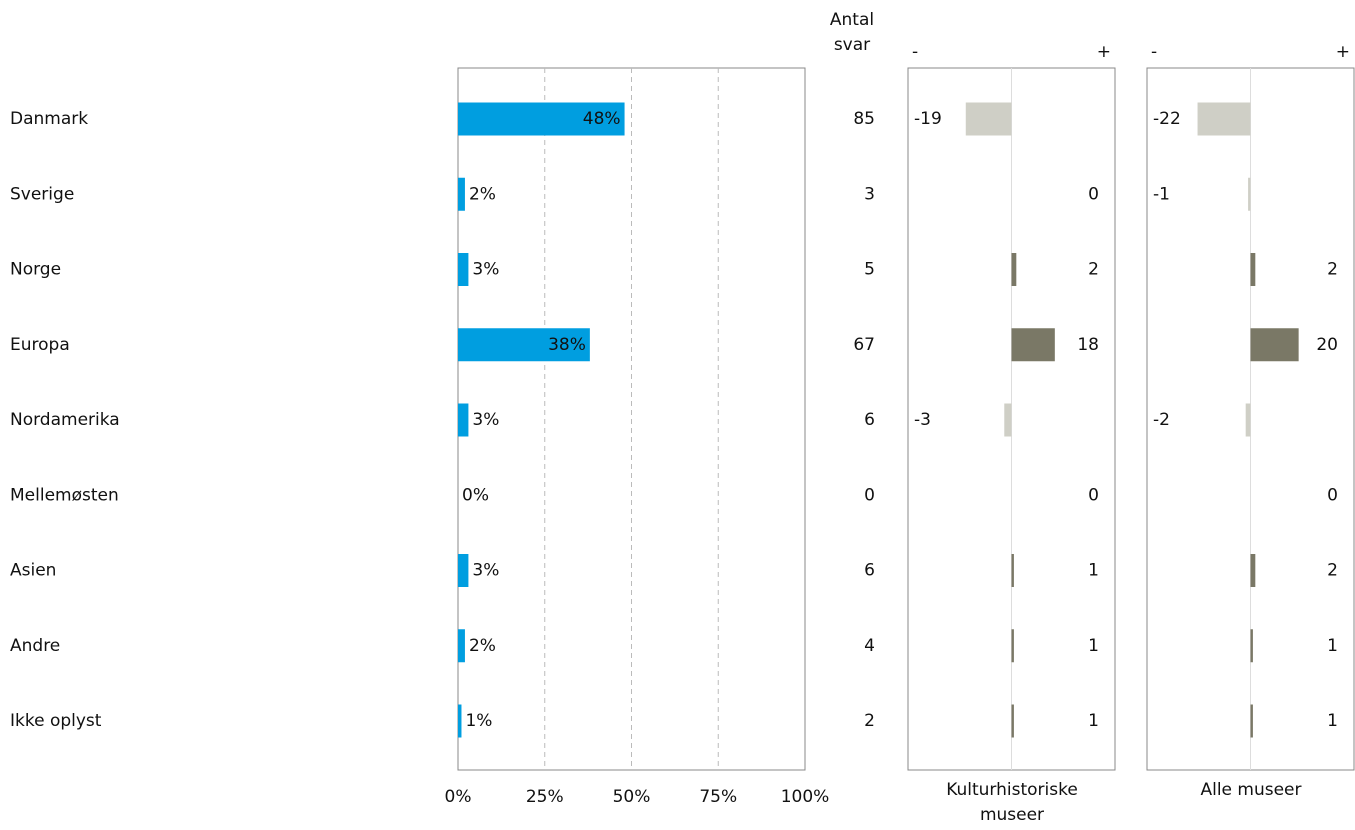 The image size is (1355, 830). Describe the element at coordinates (35, 270) in the screenshot. I see `category-label: Norge` at that location.